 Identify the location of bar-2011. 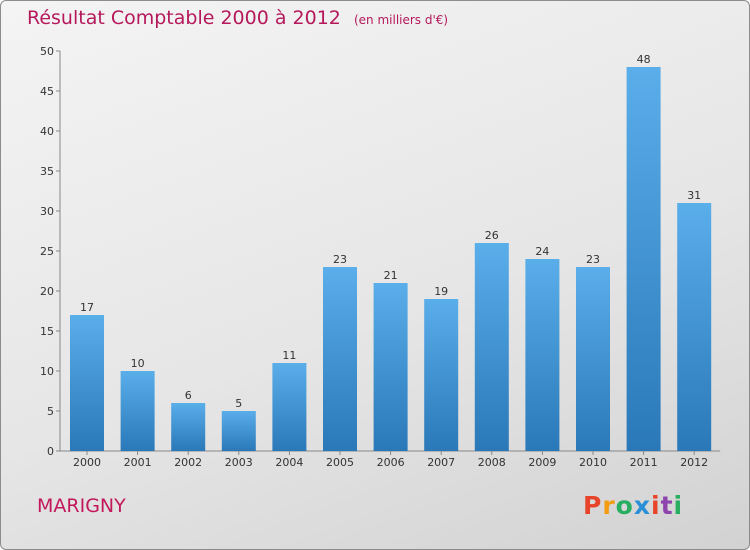
(643, 259).